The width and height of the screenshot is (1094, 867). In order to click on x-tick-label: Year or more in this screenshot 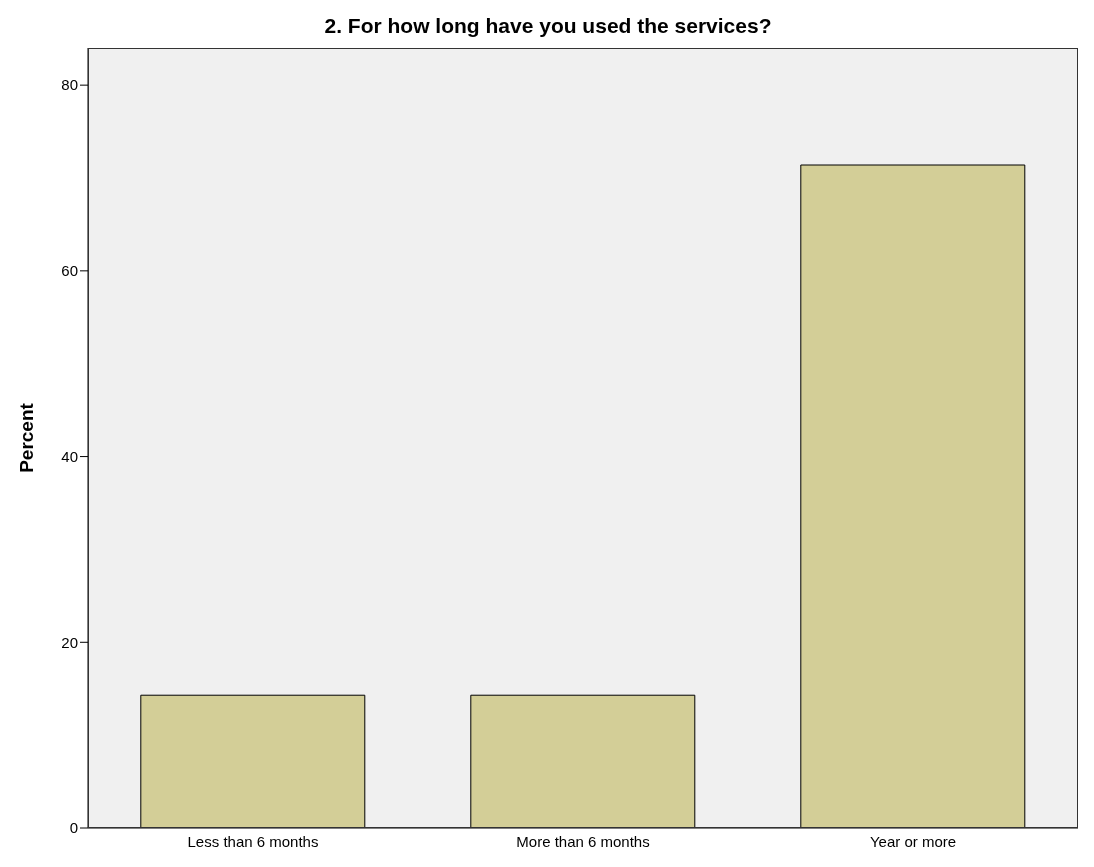, I will do `click(913, 841)`.